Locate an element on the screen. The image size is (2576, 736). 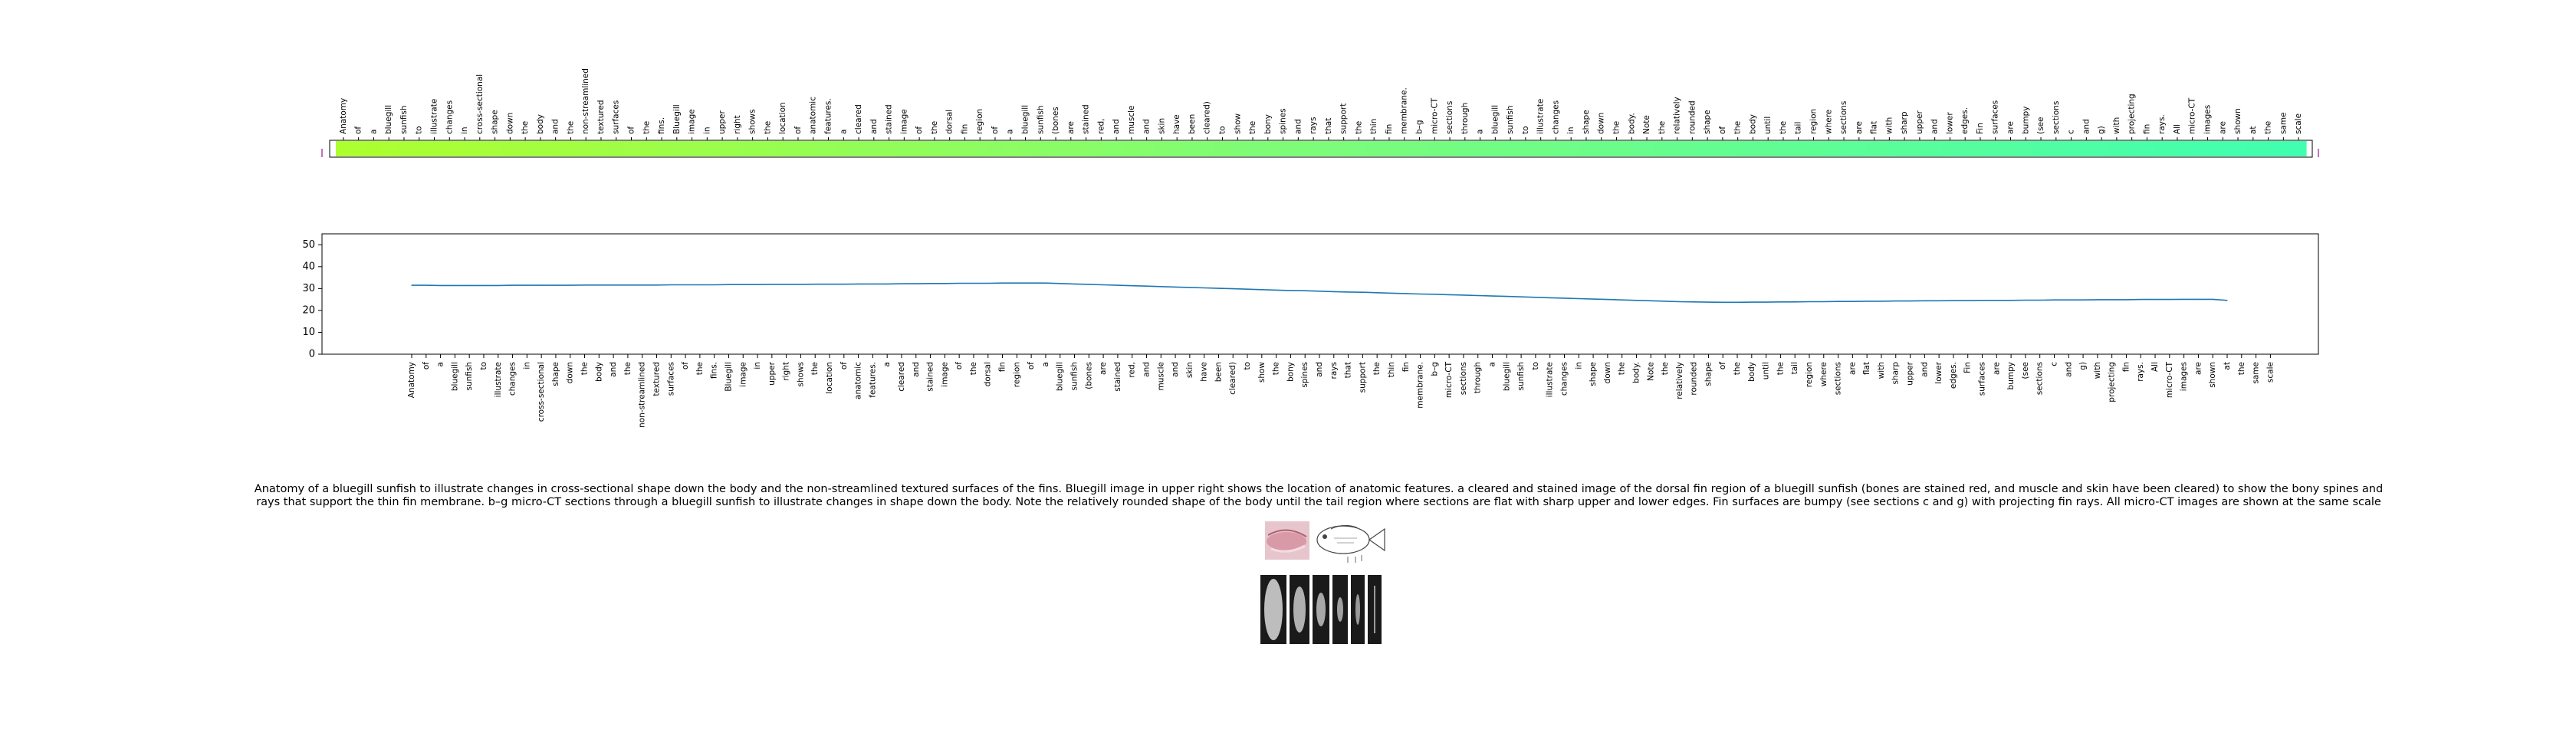
x-tick-label: scale is located at coordinates (2271, 373).